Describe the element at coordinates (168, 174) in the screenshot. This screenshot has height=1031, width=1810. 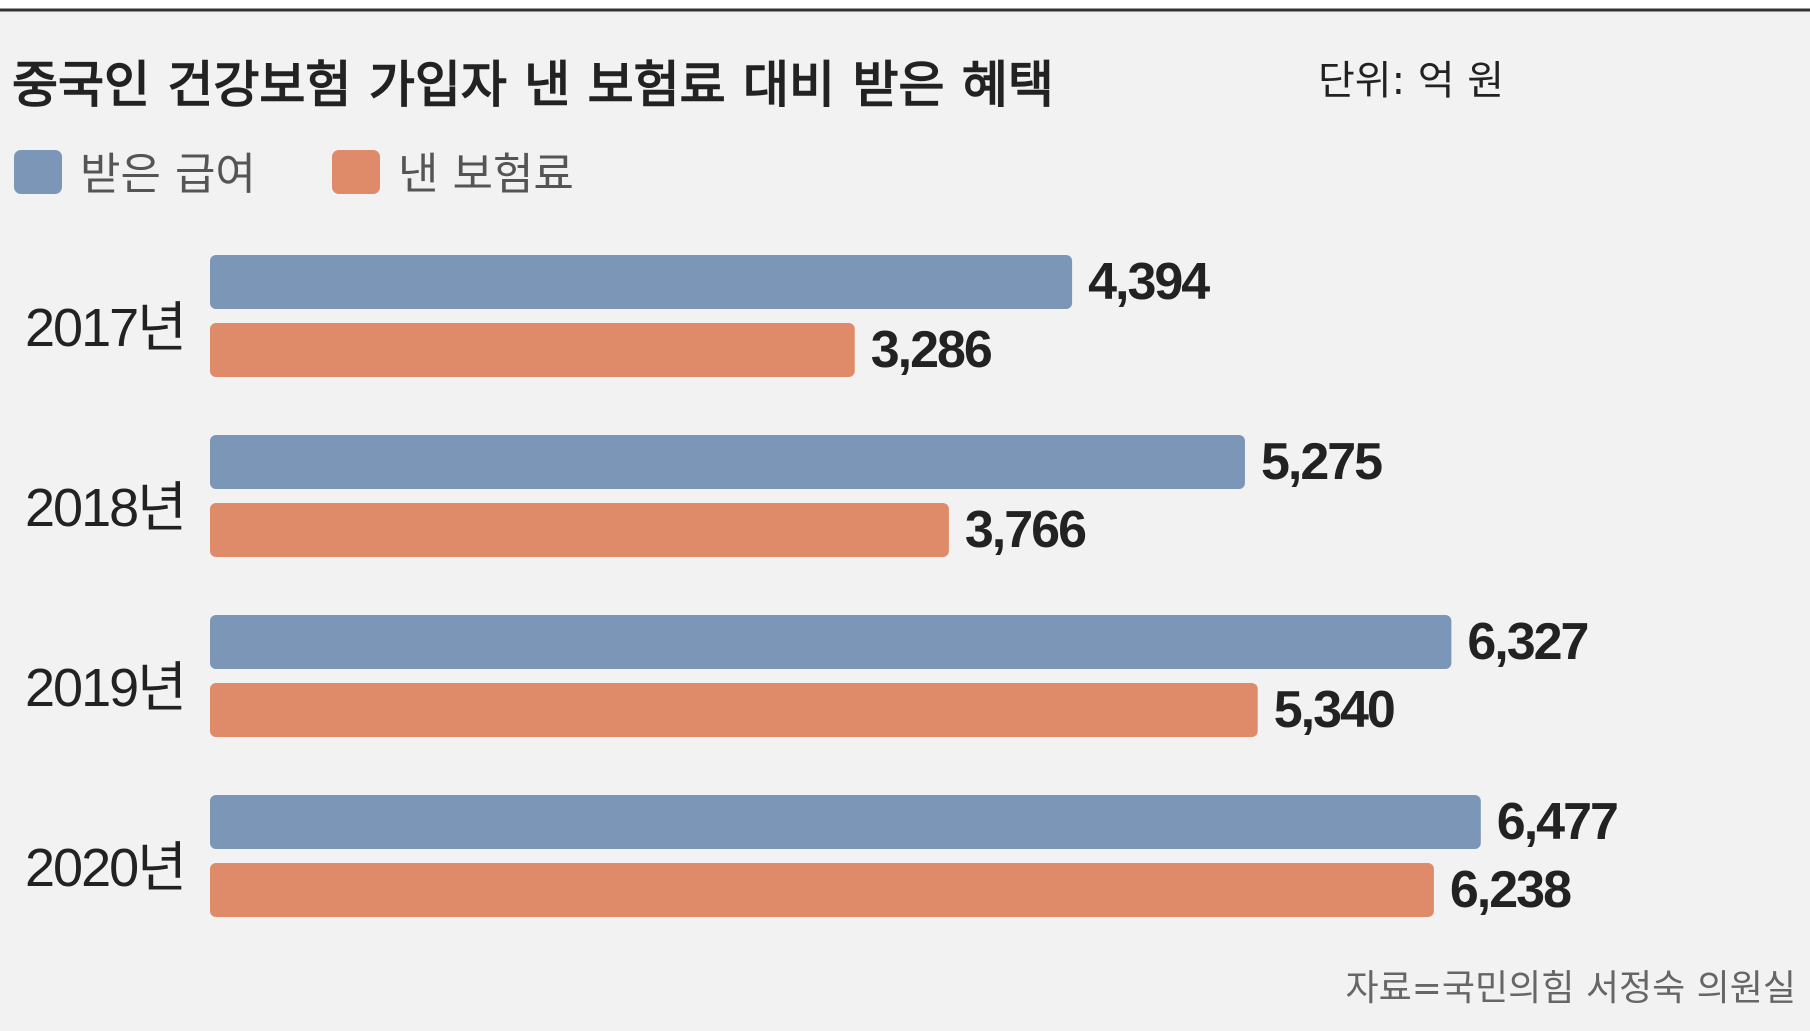
I see `legend-label-benefits: 받은 급여` at that location.